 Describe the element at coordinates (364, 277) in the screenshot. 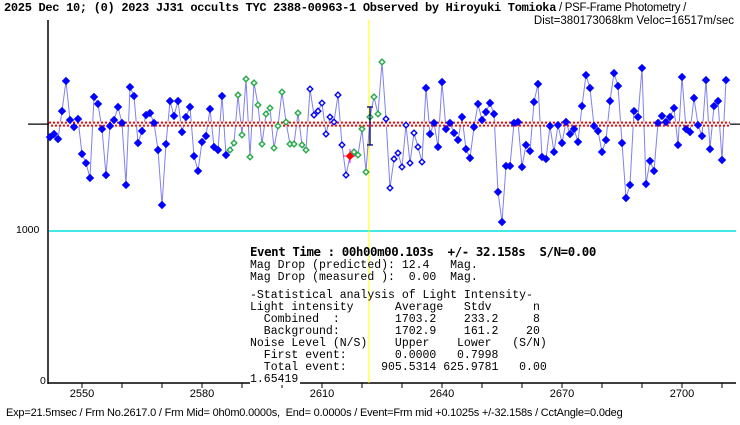

I see `mag-drop-measured: Mag Drop (measured ): 0.00 Mag.` at that location.